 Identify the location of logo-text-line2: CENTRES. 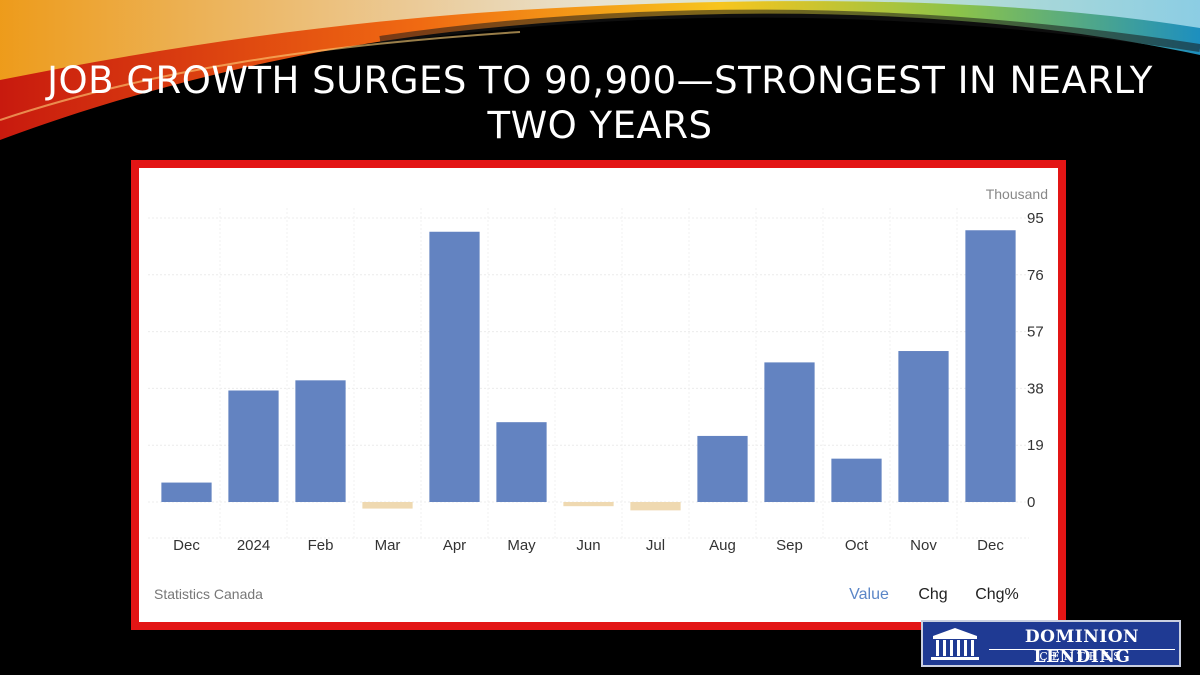
(1082, 656).